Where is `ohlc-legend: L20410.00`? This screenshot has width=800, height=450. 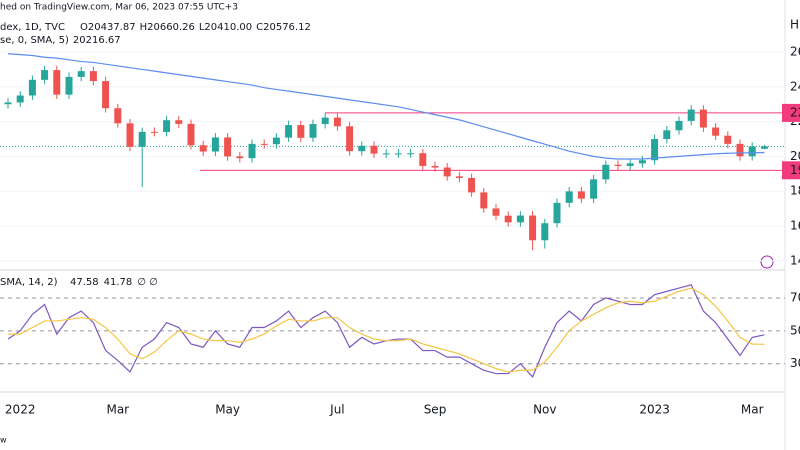 ohlc-legend: L20410.00 is located at coordinates (225, 27).